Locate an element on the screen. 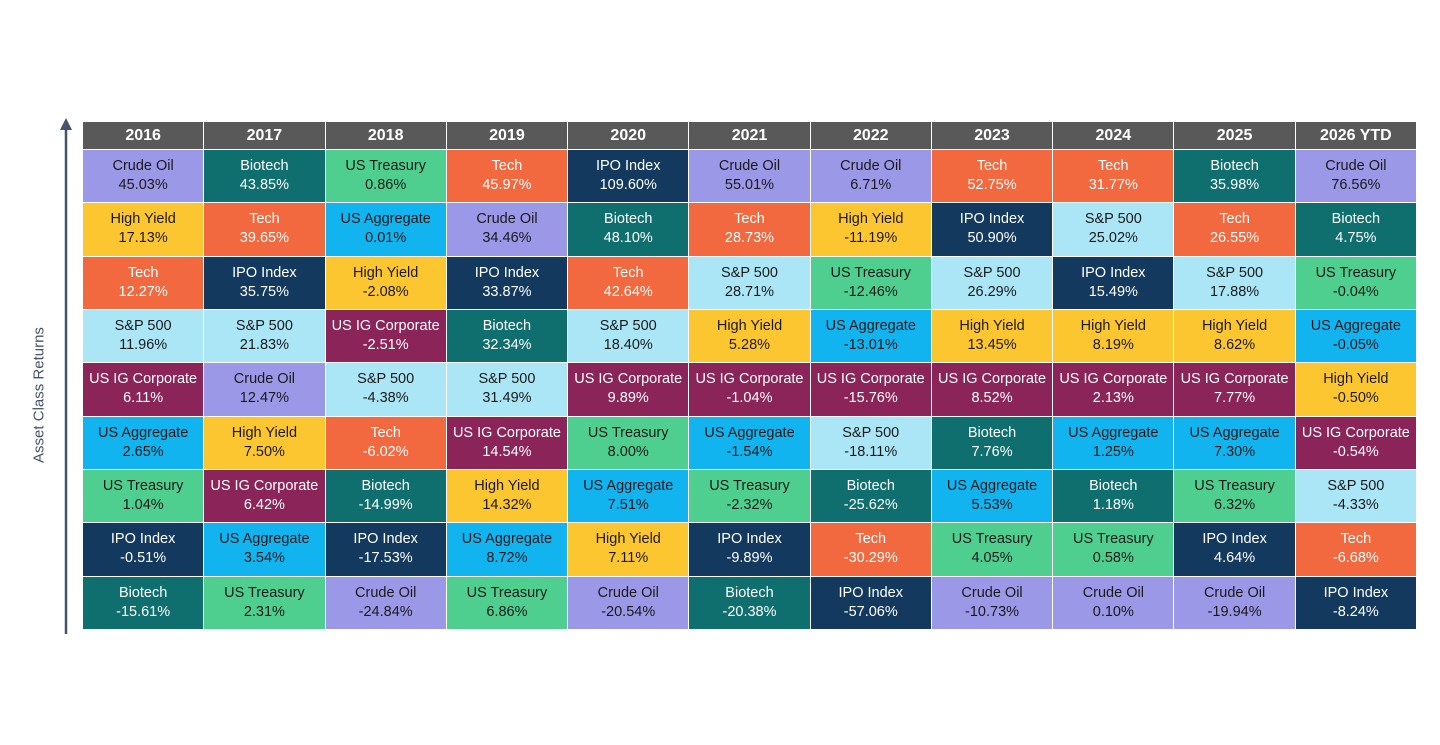  return-cell: High Yield -0.50% is located at coordinates (1356, 390).